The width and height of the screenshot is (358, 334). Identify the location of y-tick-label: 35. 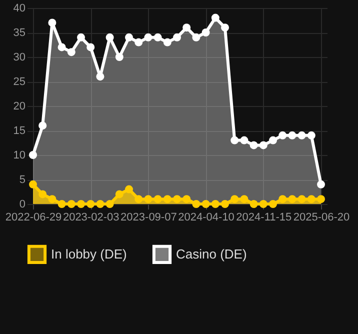
(19, 33).